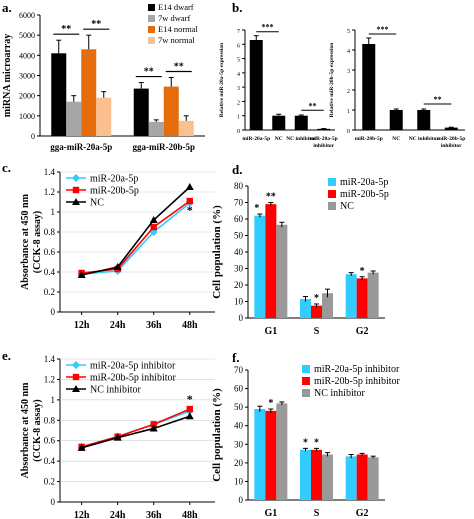  Describe the element at coordinates (27, 96) in the screenshot. I see `y-tick-label: 2000` at that location.